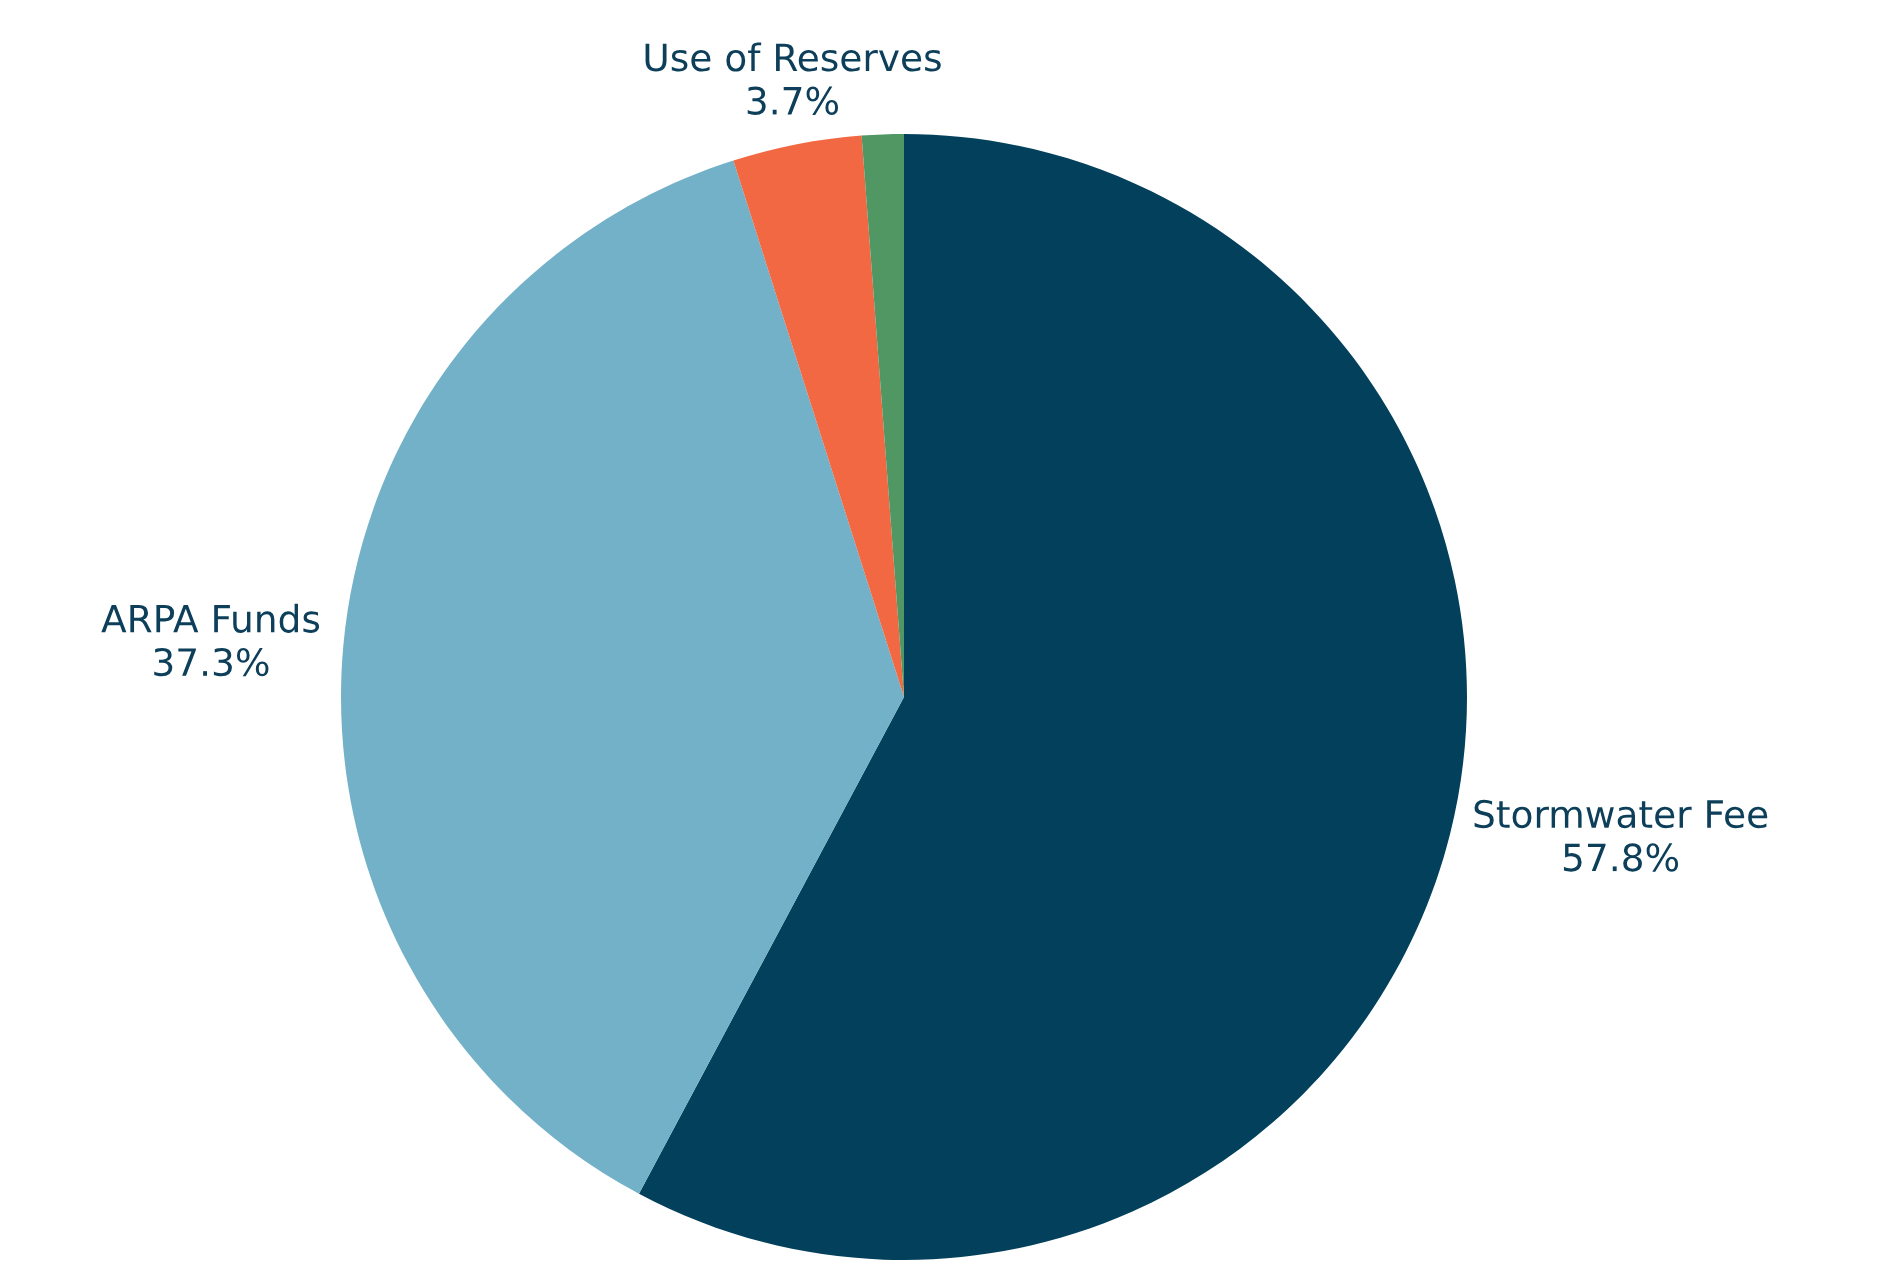  Describe the element at coordinates (1621, 857) in the screenshot. I see `data-label: 57.8%` at that location.